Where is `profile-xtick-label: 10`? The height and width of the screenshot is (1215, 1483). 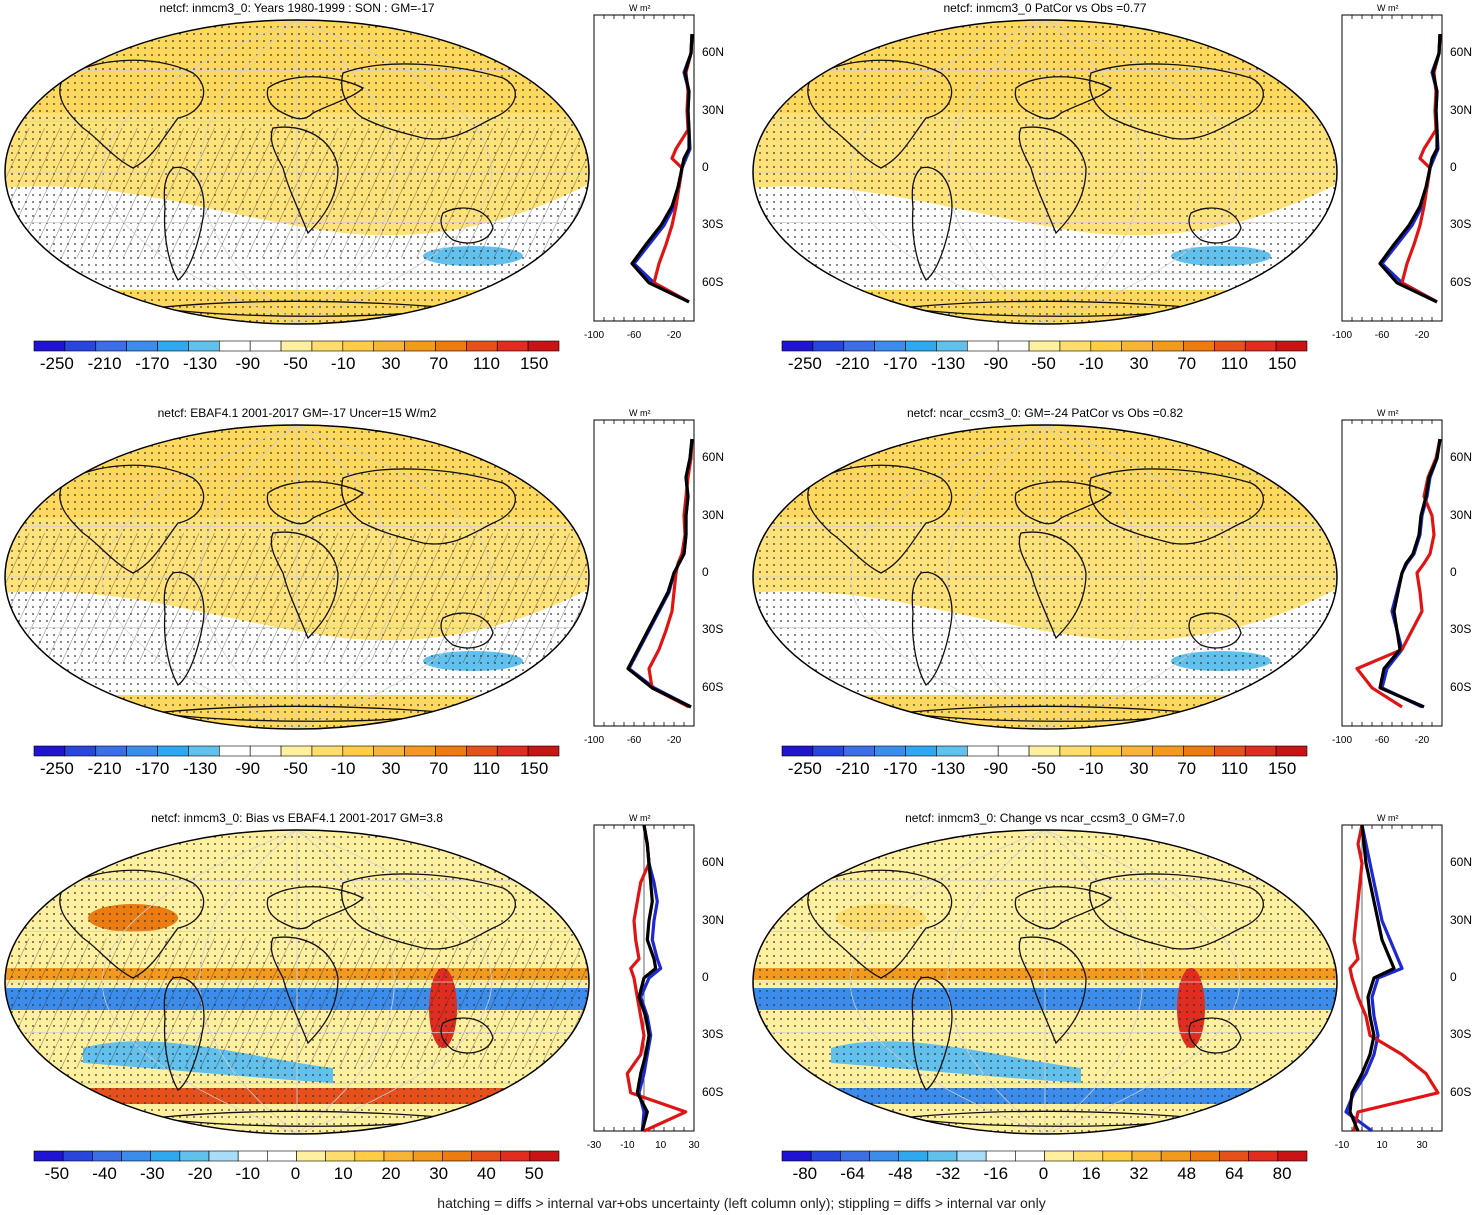
profile-xtick-label: 10 is located at coordinates (1382, 1145).